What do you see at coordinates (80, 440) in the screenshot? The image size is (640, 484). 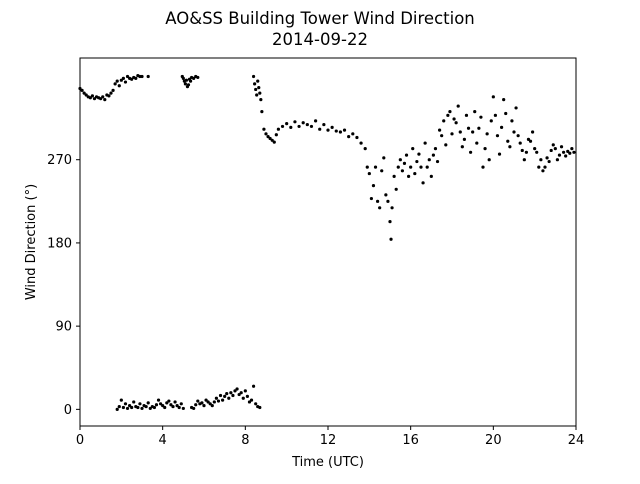 I see `x-tick-label: 0` at bounding box center [80, 440].